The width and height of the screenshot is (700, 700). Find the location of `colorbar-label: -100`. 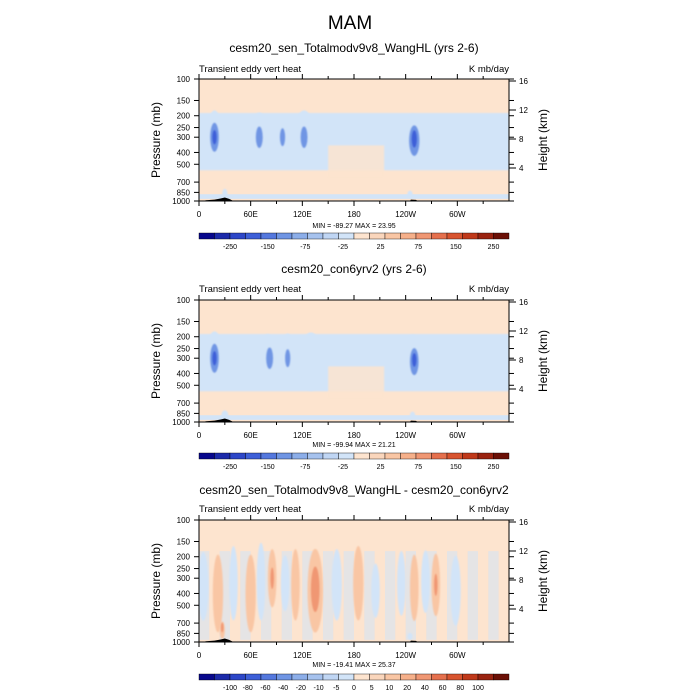

colorbar-label: -100 is located at coordinates (230, 688).